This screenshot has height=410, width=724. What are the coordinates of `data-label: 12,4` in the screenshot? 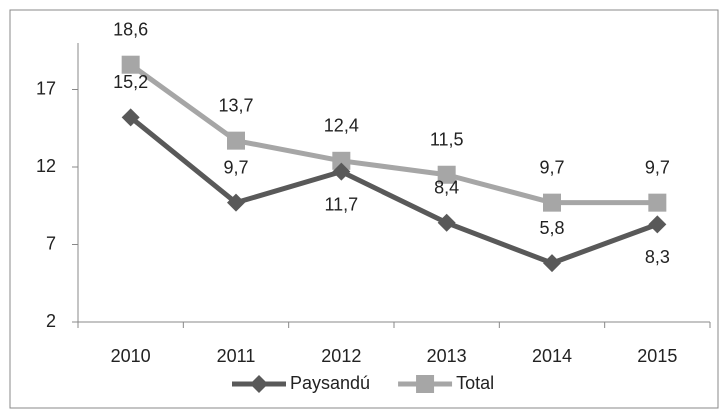 It's located at (341, 126).